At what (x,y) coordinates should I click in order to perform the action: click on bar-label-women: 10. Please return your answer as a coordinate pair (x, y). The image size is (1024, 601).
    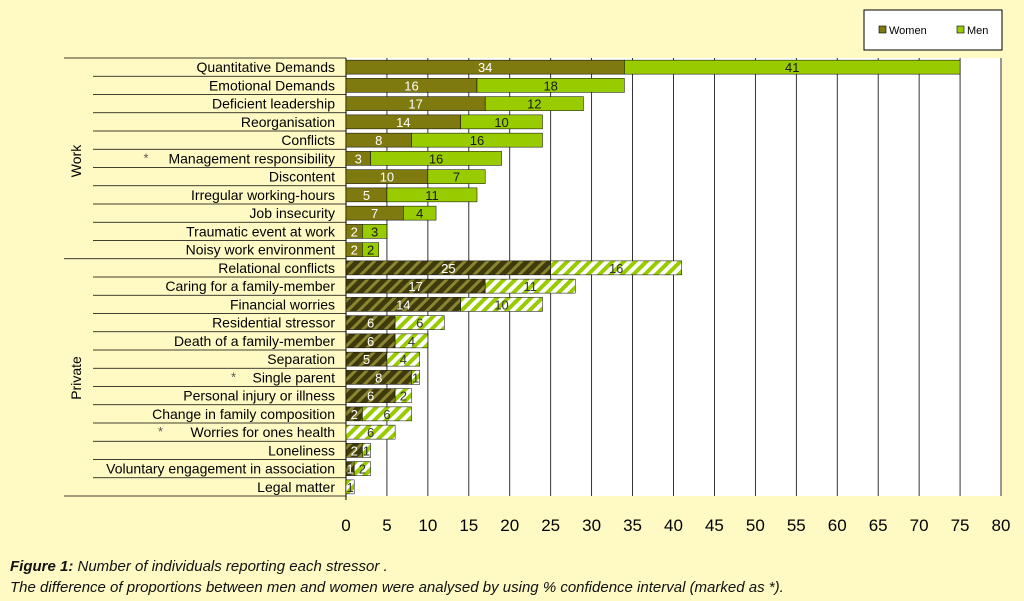
    Looking at the image, I should click on (387, 177).